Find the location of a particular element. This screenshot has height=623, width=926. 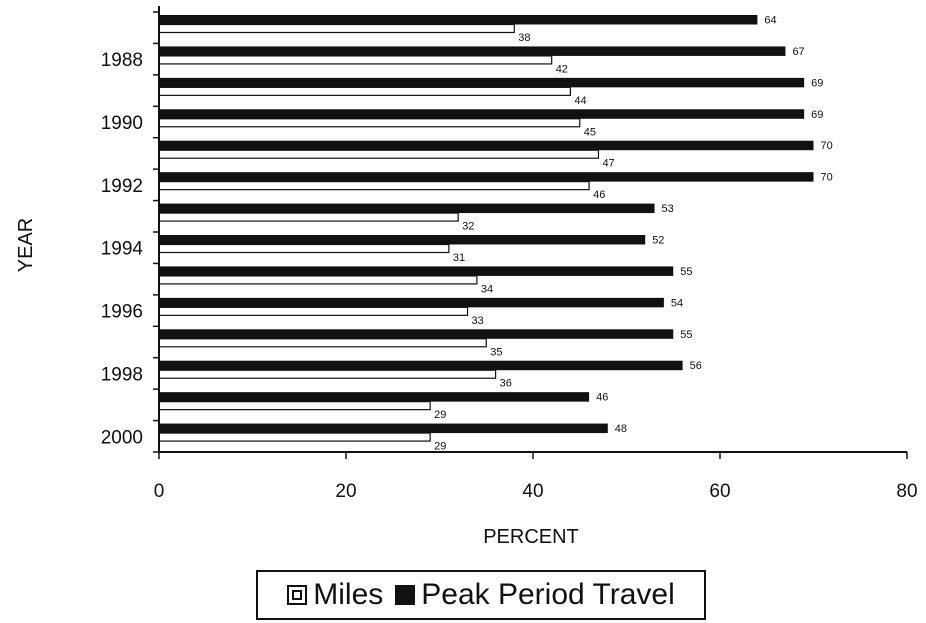

data-label-peak-1990: 69 is located at coordinates (817, 115).